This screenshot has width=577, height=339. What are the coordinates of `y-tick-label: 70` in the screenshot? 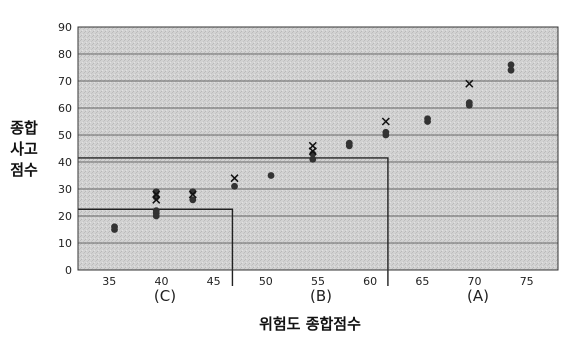 It's located at (65, 81).